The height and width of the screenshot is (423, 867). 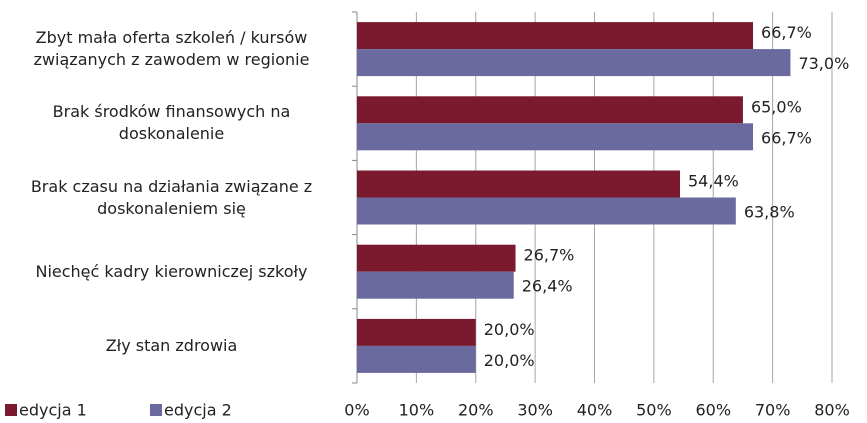 What do you see at coordinates (547, 286) in the screenshot?
I see `value-label: 26,4%` at bounding box center [547, 286].